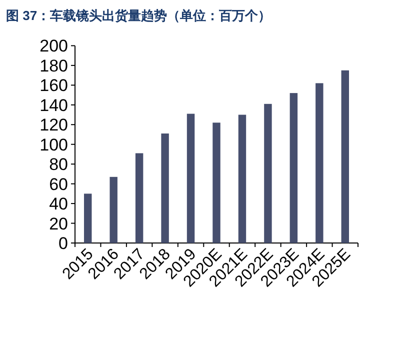  Describe the element at coordinates (58, 204) in the screenshot. I see `y-tick-label: 40` at that location.